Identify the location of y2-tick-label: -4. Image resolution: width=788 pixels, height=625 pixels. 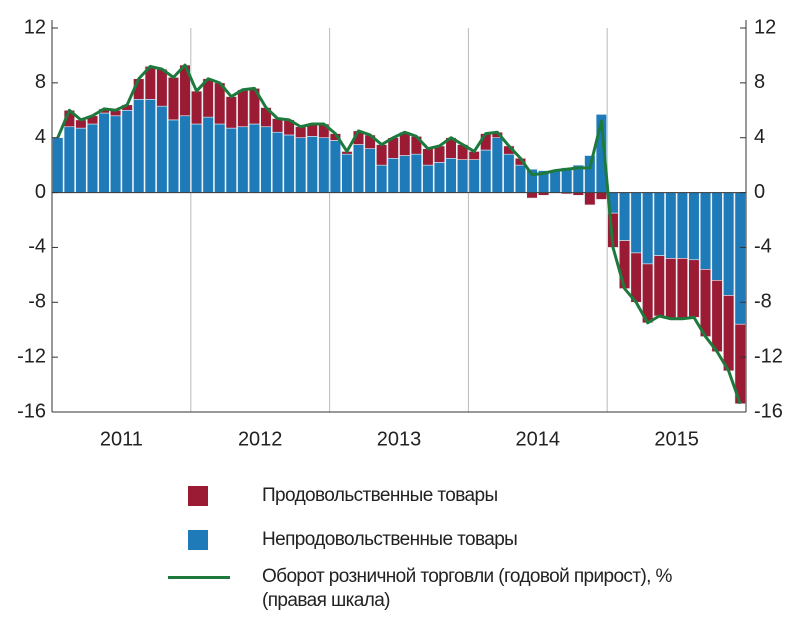
(763, 247).